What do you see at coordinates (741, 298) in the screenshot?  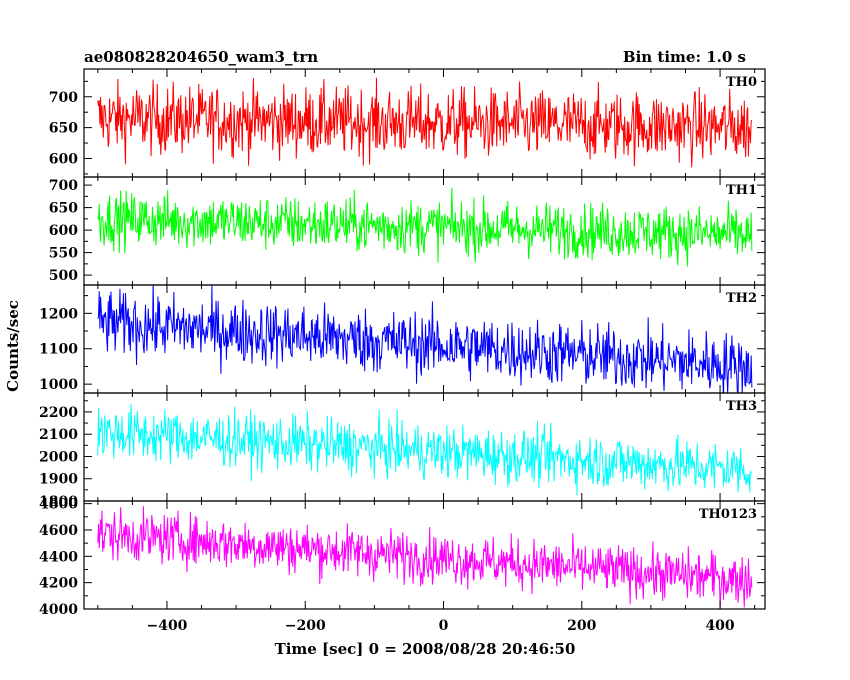 I see `panel-label-th2: TH2` at bounding box center [741, 298].